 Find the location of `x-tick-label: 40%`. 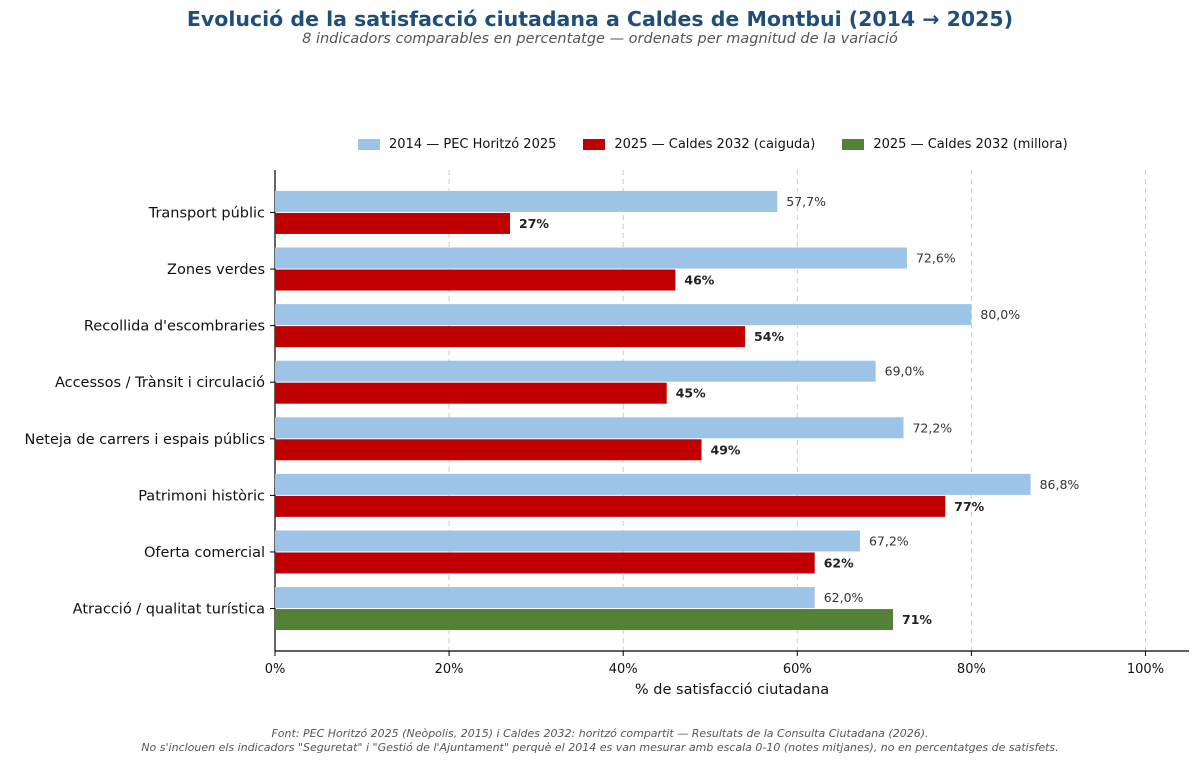

x-tick-label: 40% is located at coordinates (623, 669).